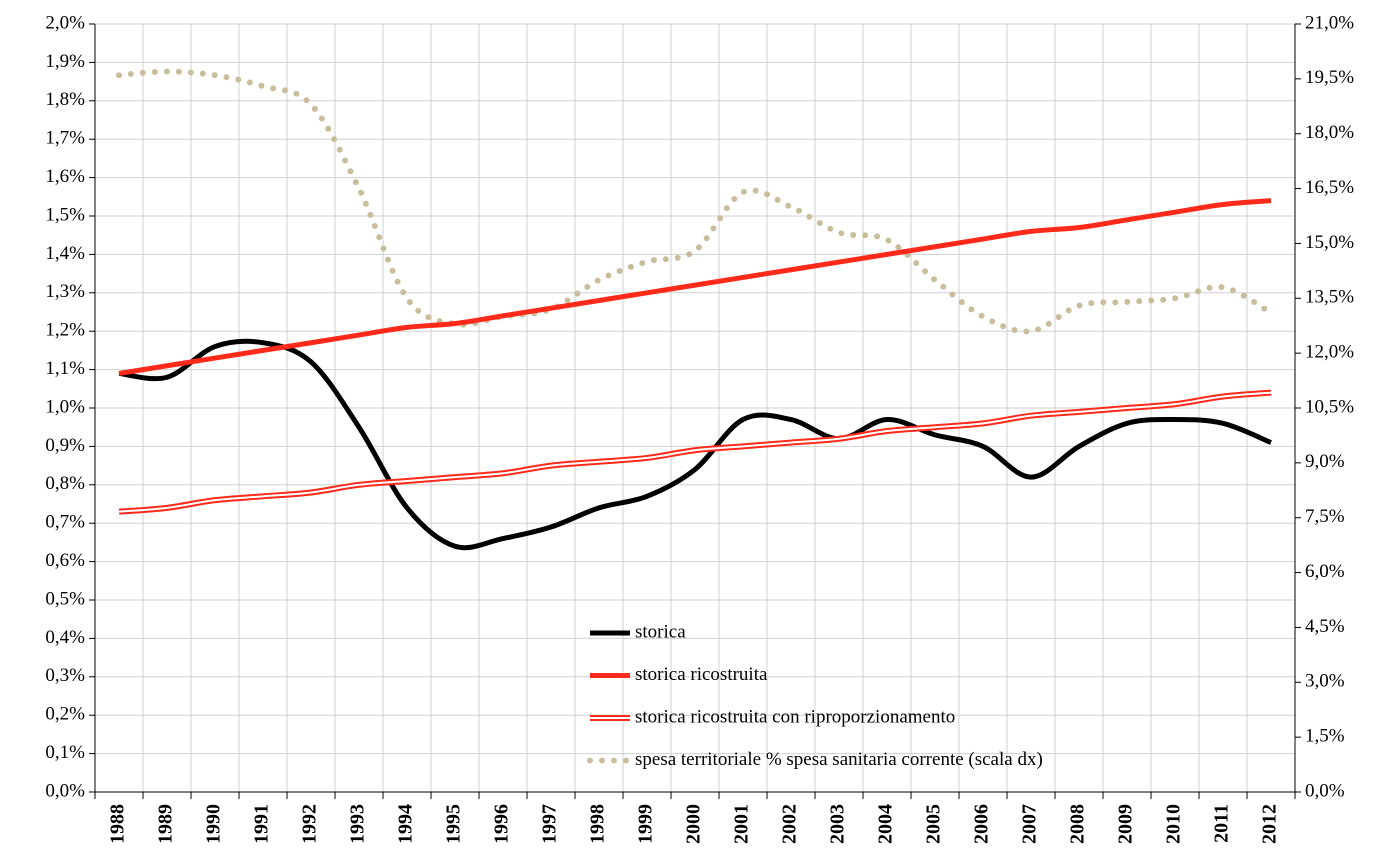  Describe the element at coordinates (701, 674) in the screenshot. I see `legend-label: storica ricostruita` at that location.